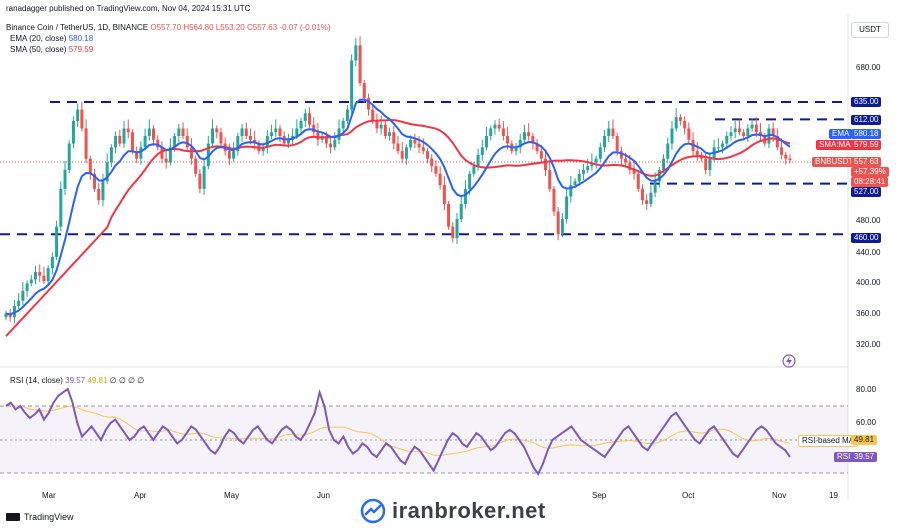 This screenshot has width=900, height=529. Describe the element at coordinates (866, 145) in the screenshot. I see `tag-sma-value: 579.59` at that location.